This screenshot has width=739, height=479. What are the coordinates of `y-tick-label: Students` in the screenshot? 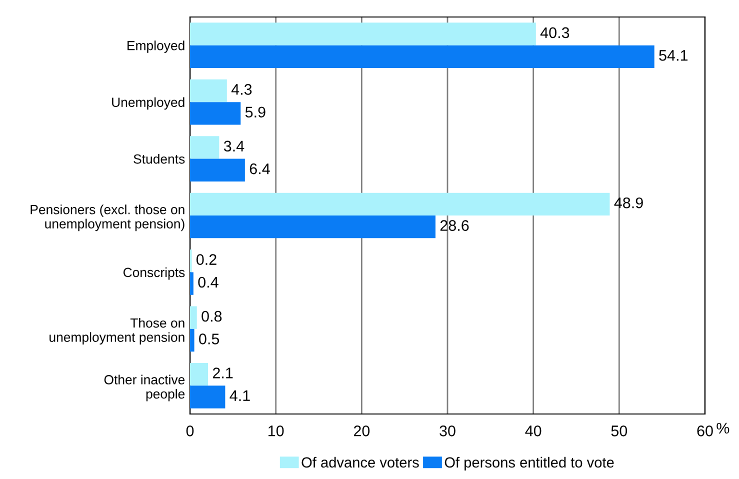 It's located at (159, 159).